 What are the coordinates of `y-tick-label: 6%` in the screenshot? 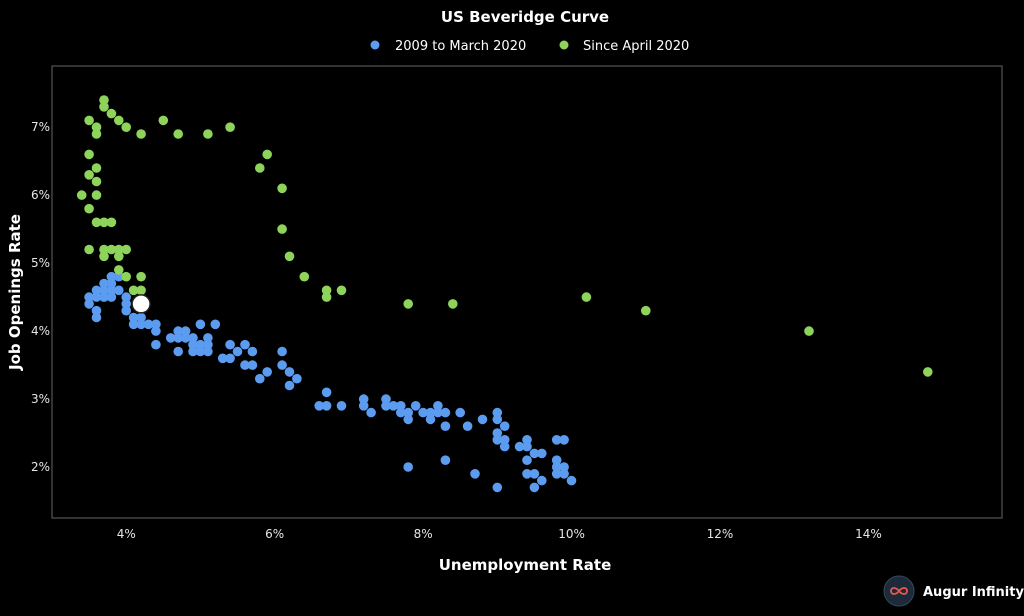 It's located at (40, 195).